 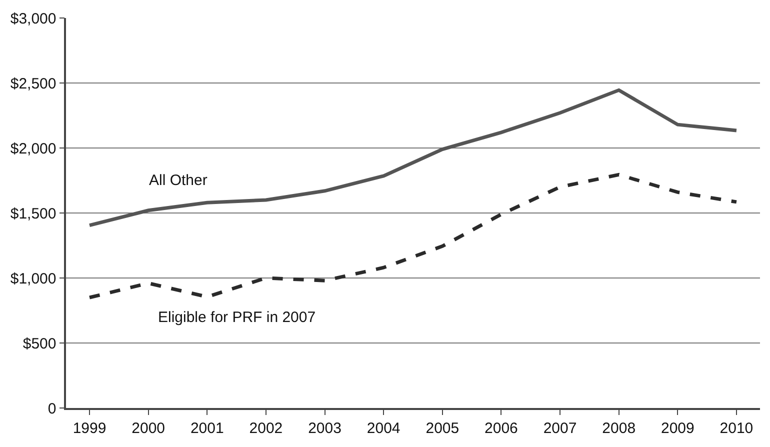 What do you see at coordinates (178, 180) in the screenshot?
I see `series-label: All Other` at bounding box center [178, 180].